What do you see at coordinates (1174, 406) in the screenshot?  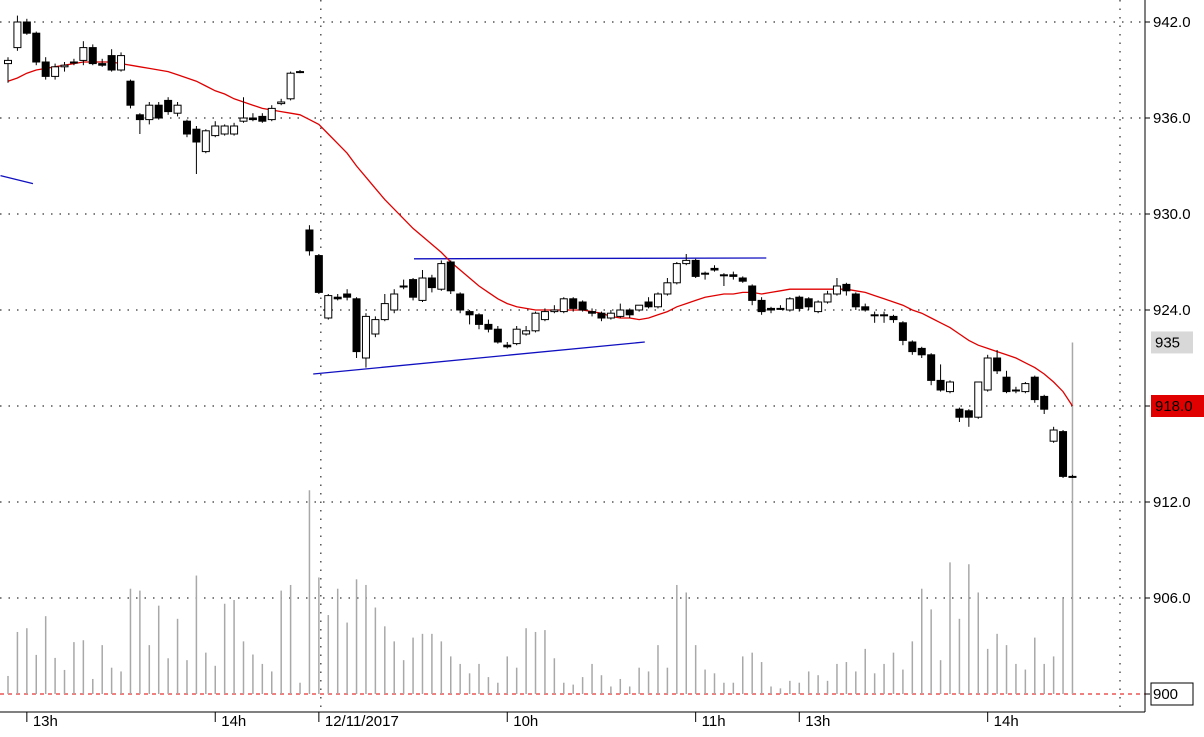 I see `ma-last-label: 918.0` at bounding box center [1174, 406].